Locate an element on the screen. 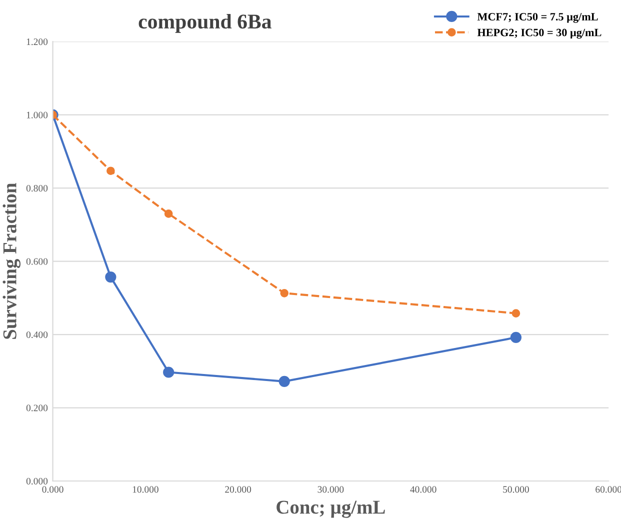 The width and height of the screenshot is (621, 520). legend-label: MCF7; IC50 = 7.5 µg/mL is located at coordinates (537, 17).